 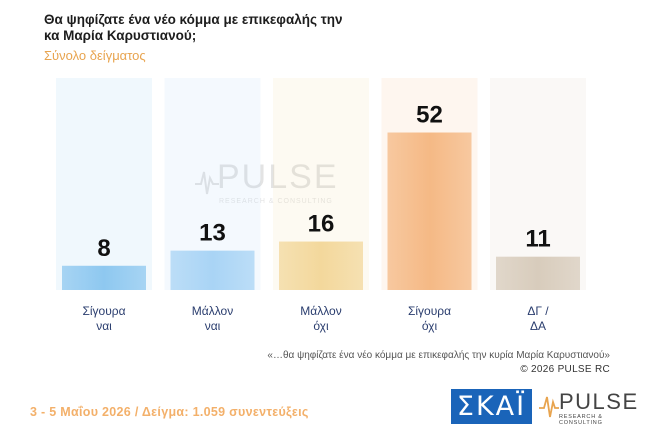 I want to click on chart-subtitle: Σύνολο δείγματος, so click(x=95, y=55).